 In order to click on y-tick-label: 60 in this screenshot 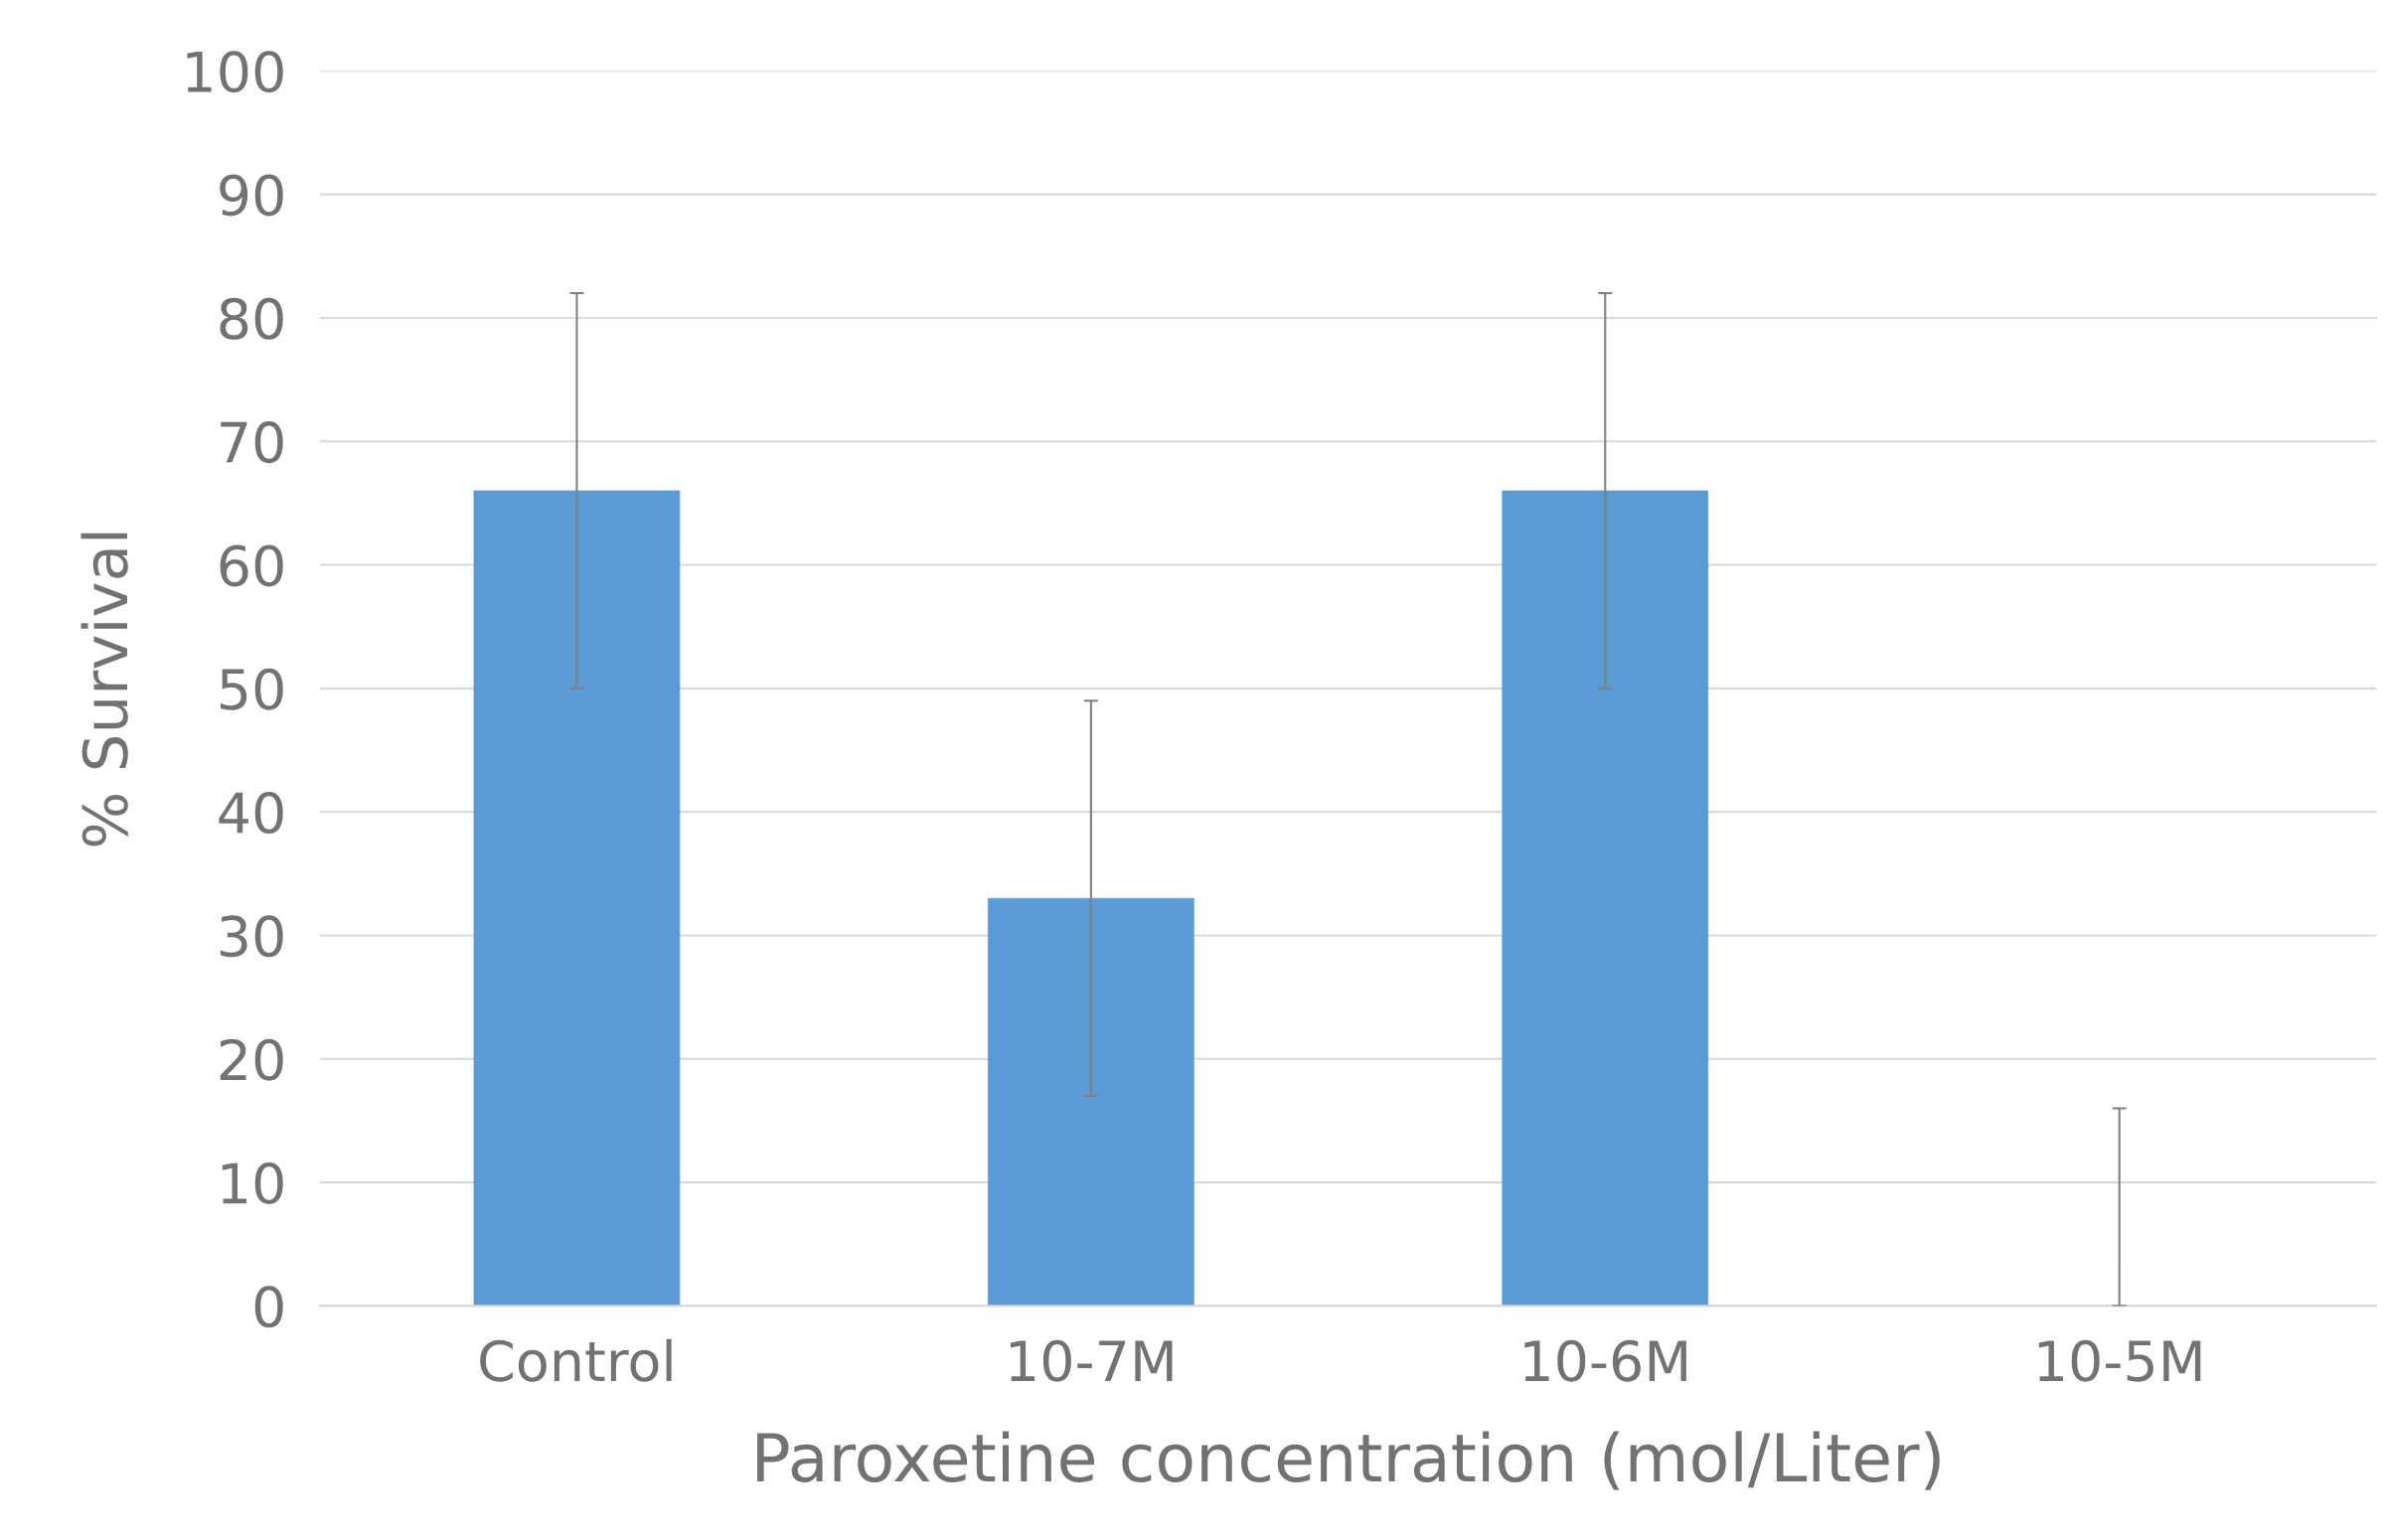, I will do `click(251, 565)`.